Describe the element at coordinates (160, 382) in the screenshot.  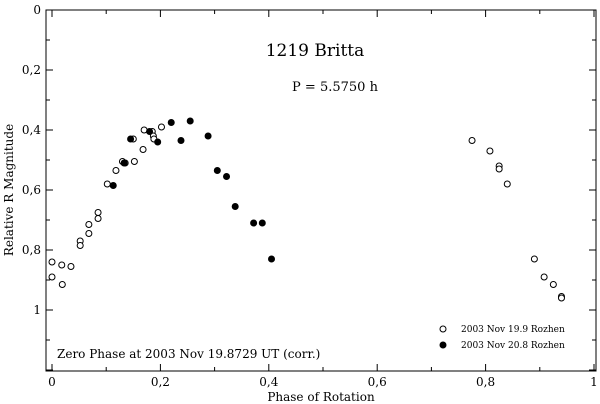
I see `x-tick-label: 0,2` at that location.